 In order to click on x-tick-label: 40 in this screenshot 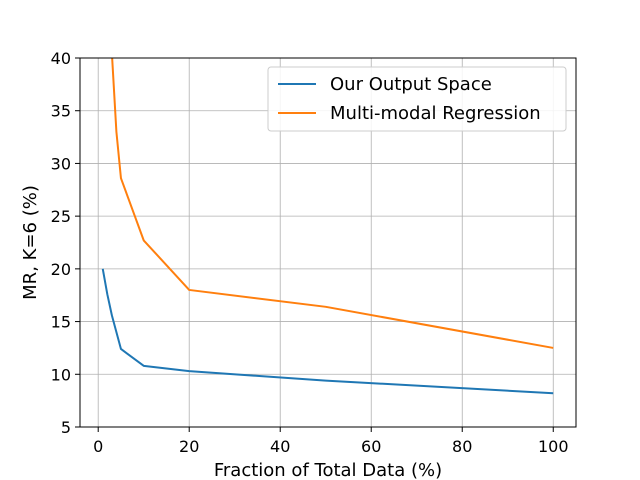, I will do `click(280, 446)`.